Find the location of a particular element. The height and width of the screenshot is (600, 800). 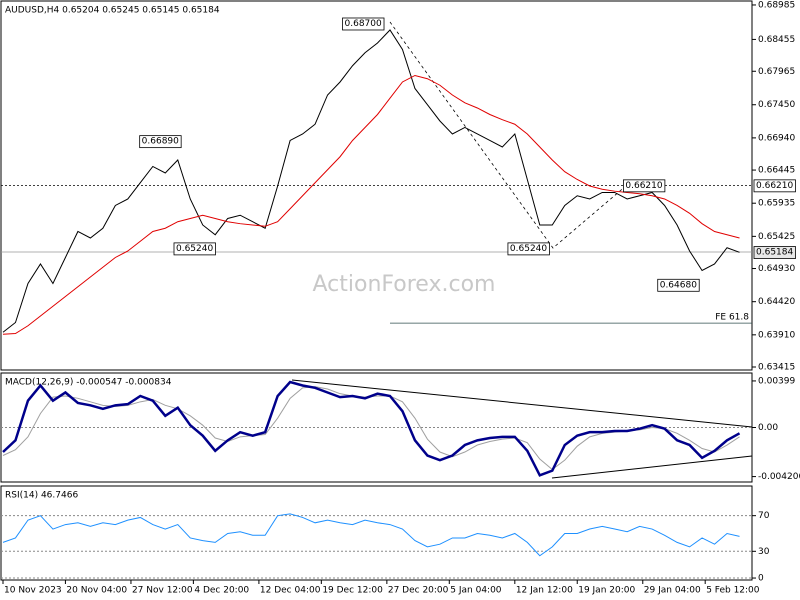

y-tick-label: 0.00 is located at coordinates (768, 428).